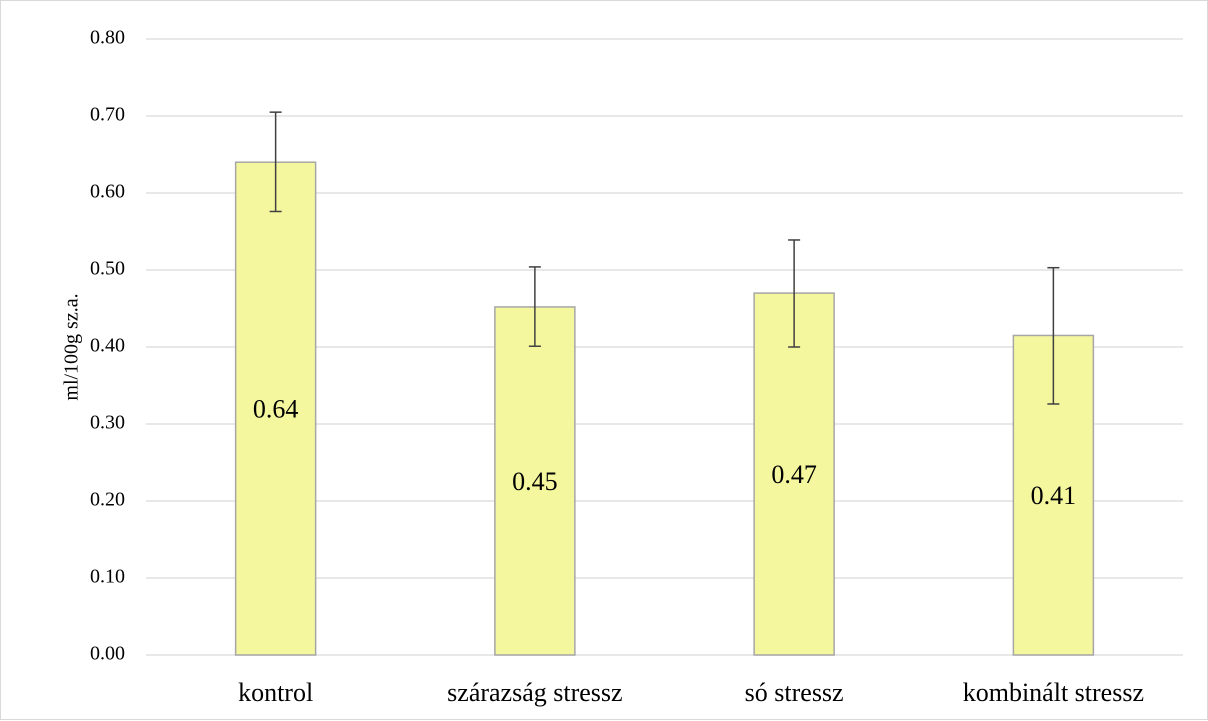 The width and height of the screenshot is (1208, 721). I want to click on data-label: 0.45, so click(535, 481).